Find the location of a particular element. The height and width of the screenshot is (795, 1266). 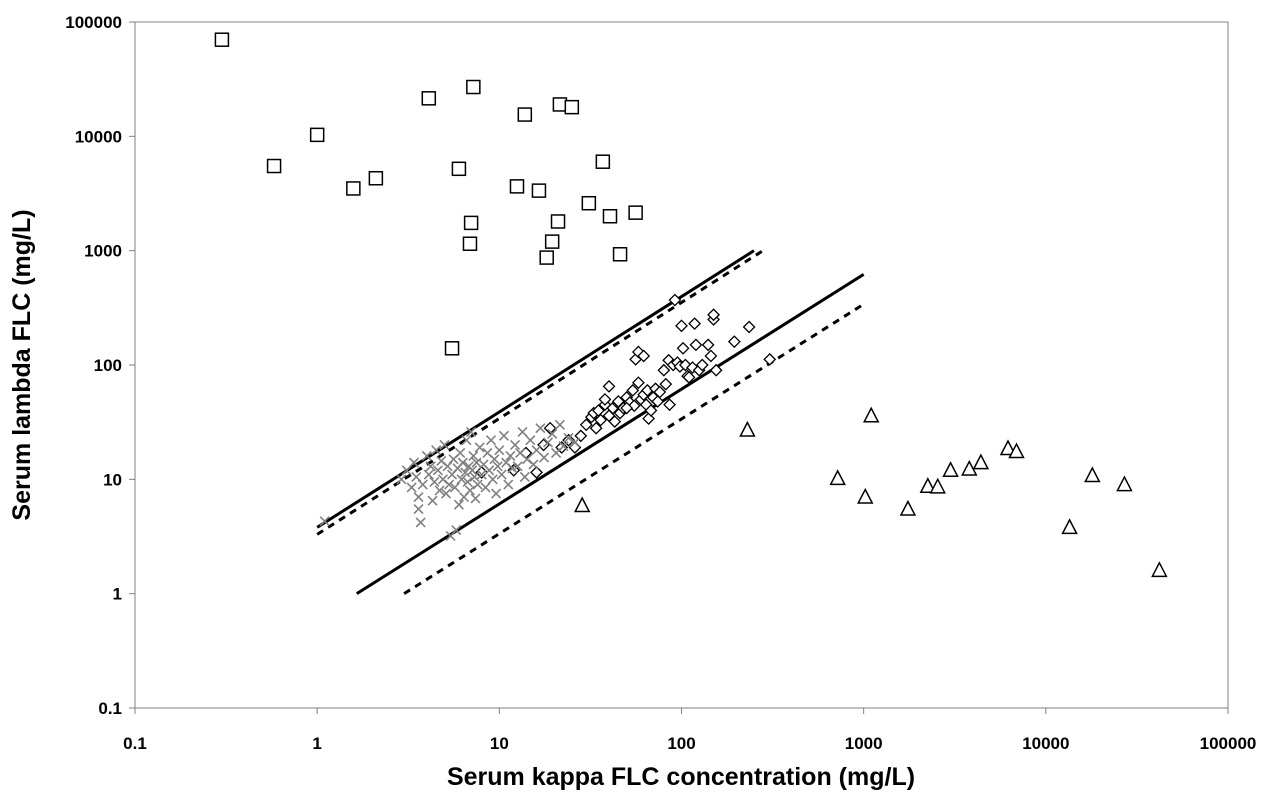

dashed-reference-line is located at coordinates (540, 392).